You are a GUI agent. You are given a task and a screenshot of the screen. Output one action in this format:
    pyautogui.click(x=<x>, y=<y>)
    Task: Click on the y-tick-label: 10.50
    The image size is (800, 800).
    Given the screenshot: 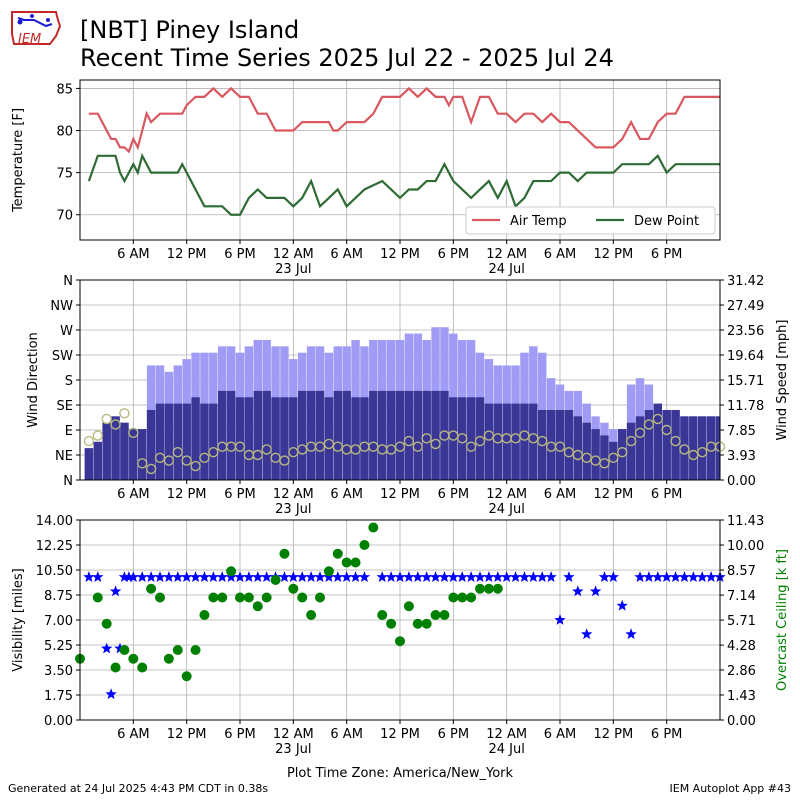 What is the action you would take?
    pyautogui.click(x=54, y=571)
    